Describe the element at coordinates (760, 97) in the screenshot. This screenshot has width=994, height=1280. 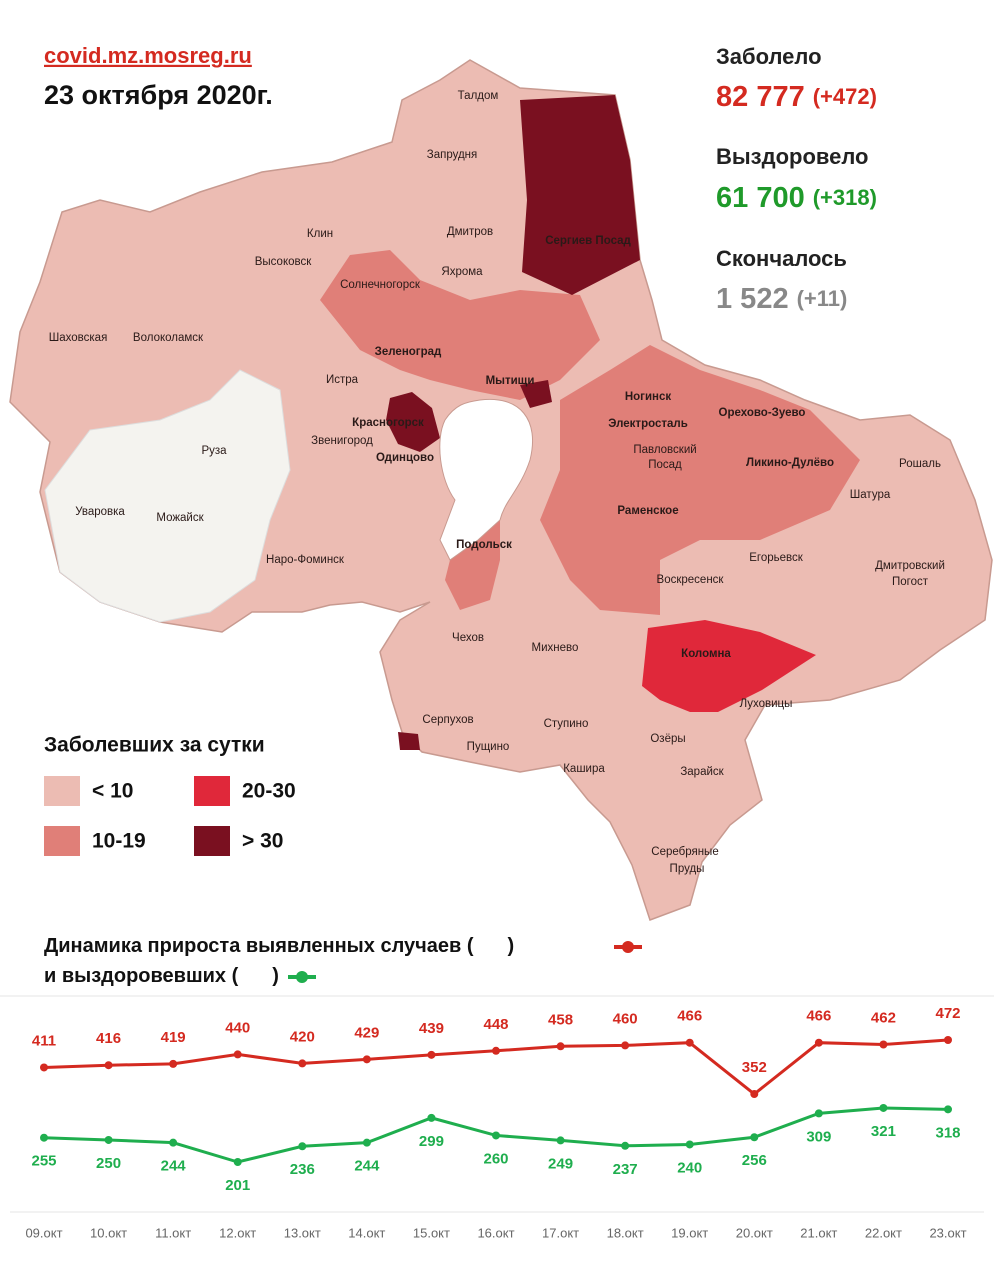
I see `stat-number: 82 777` at that location.